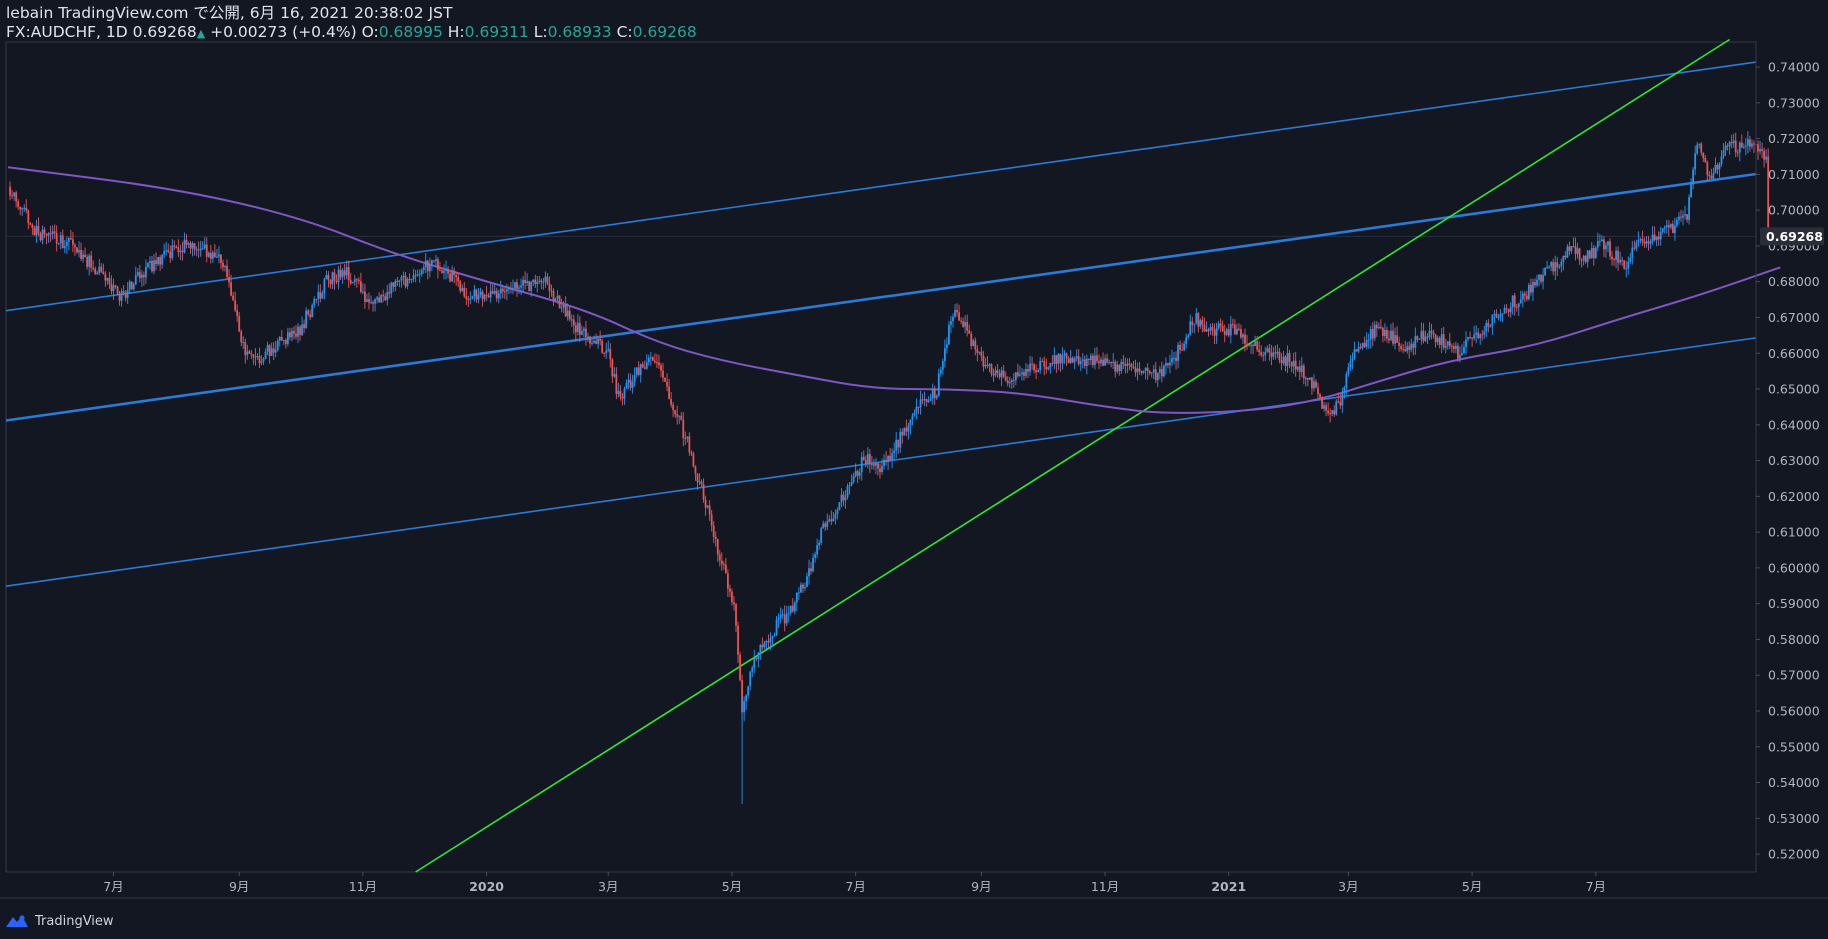 The width and height of the screenshot is (1828, 939). I want to click on tradingview-footer: TradingView, so click(59, 921).